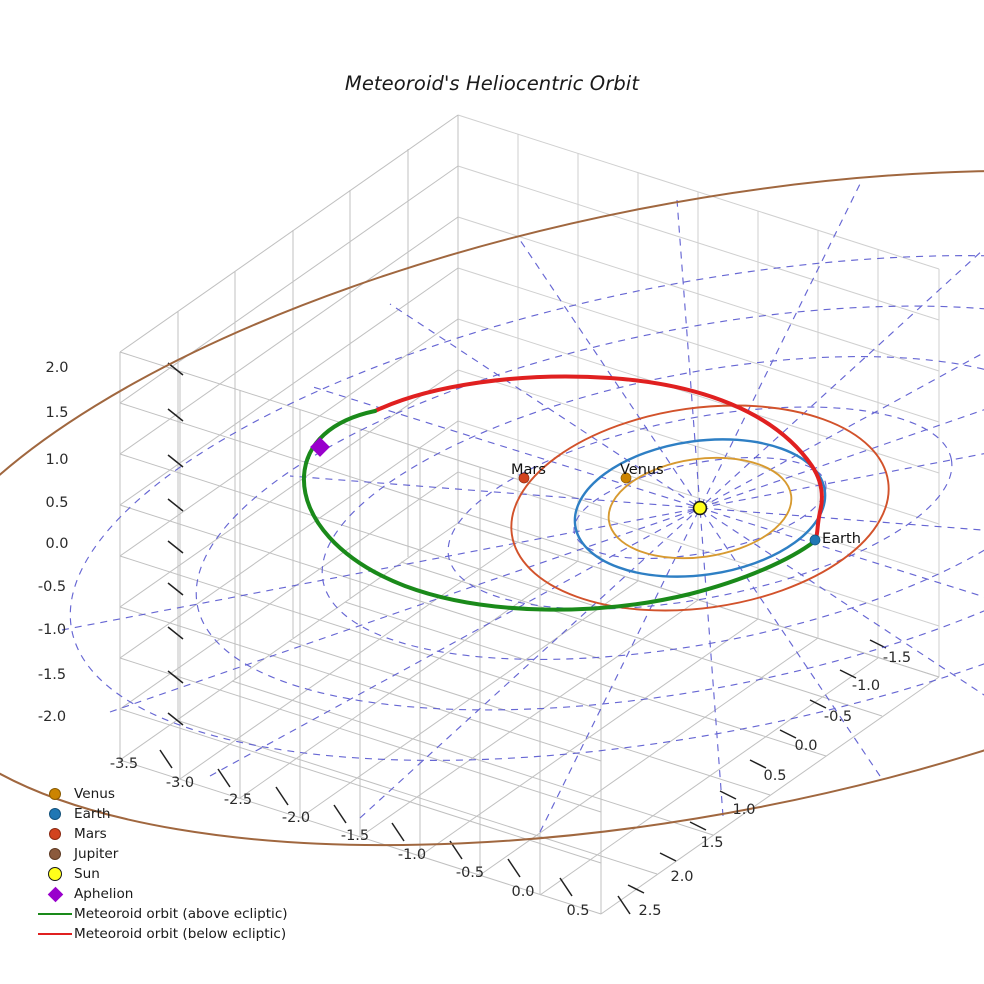  What do you see at coordinates (52, 630) in the screenshot?
I see `z-tick: -1.0` at bounding box center [52, 630].